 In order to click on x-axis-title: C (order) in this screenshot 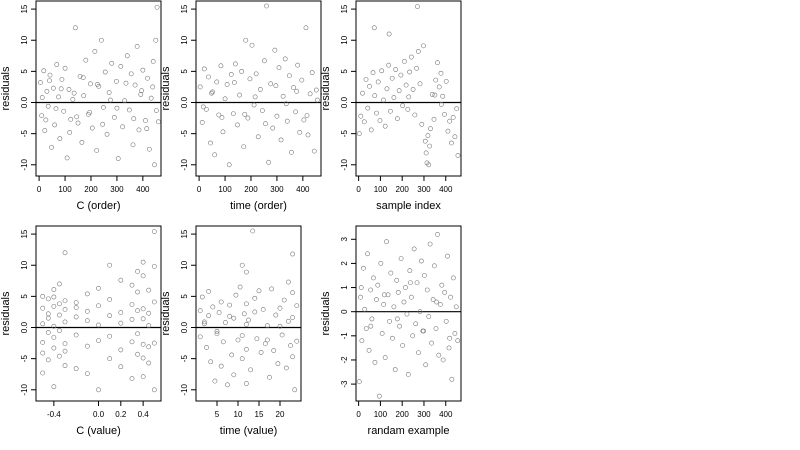, I will do `click(98, 206)`.